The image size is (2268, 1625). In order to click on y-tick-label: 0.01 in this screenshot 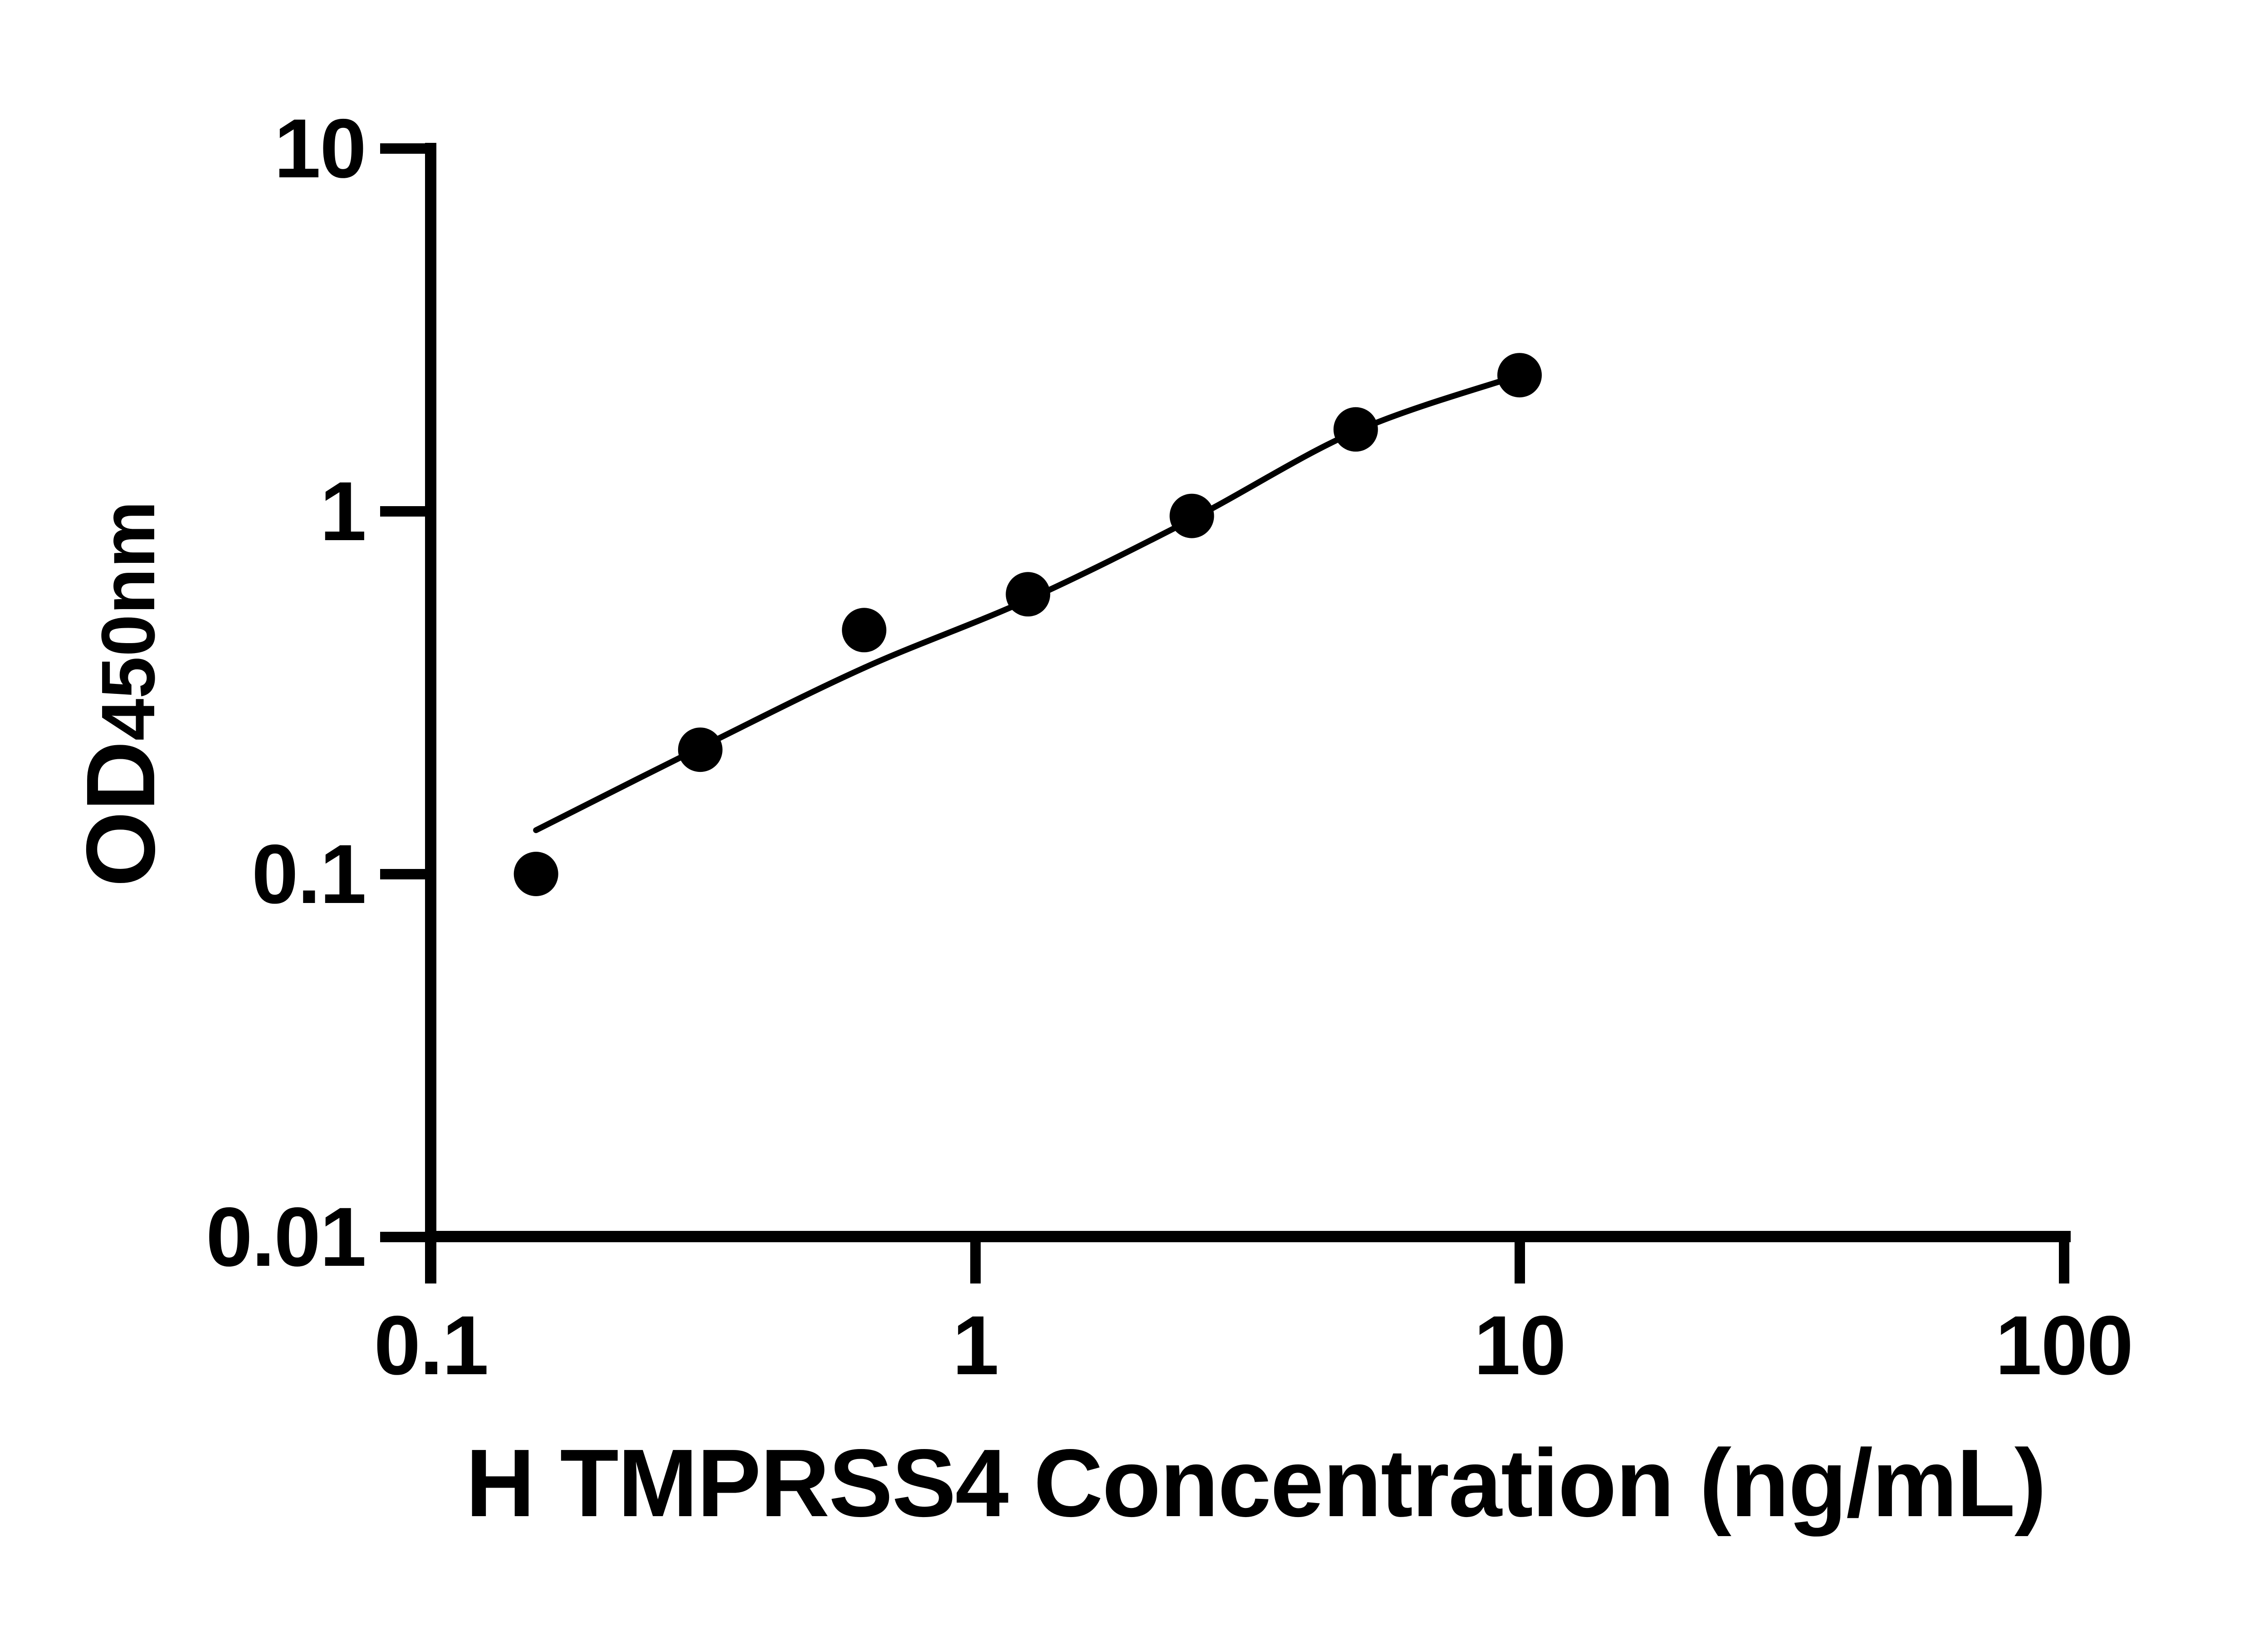, I will do `click(286, 1237)`.